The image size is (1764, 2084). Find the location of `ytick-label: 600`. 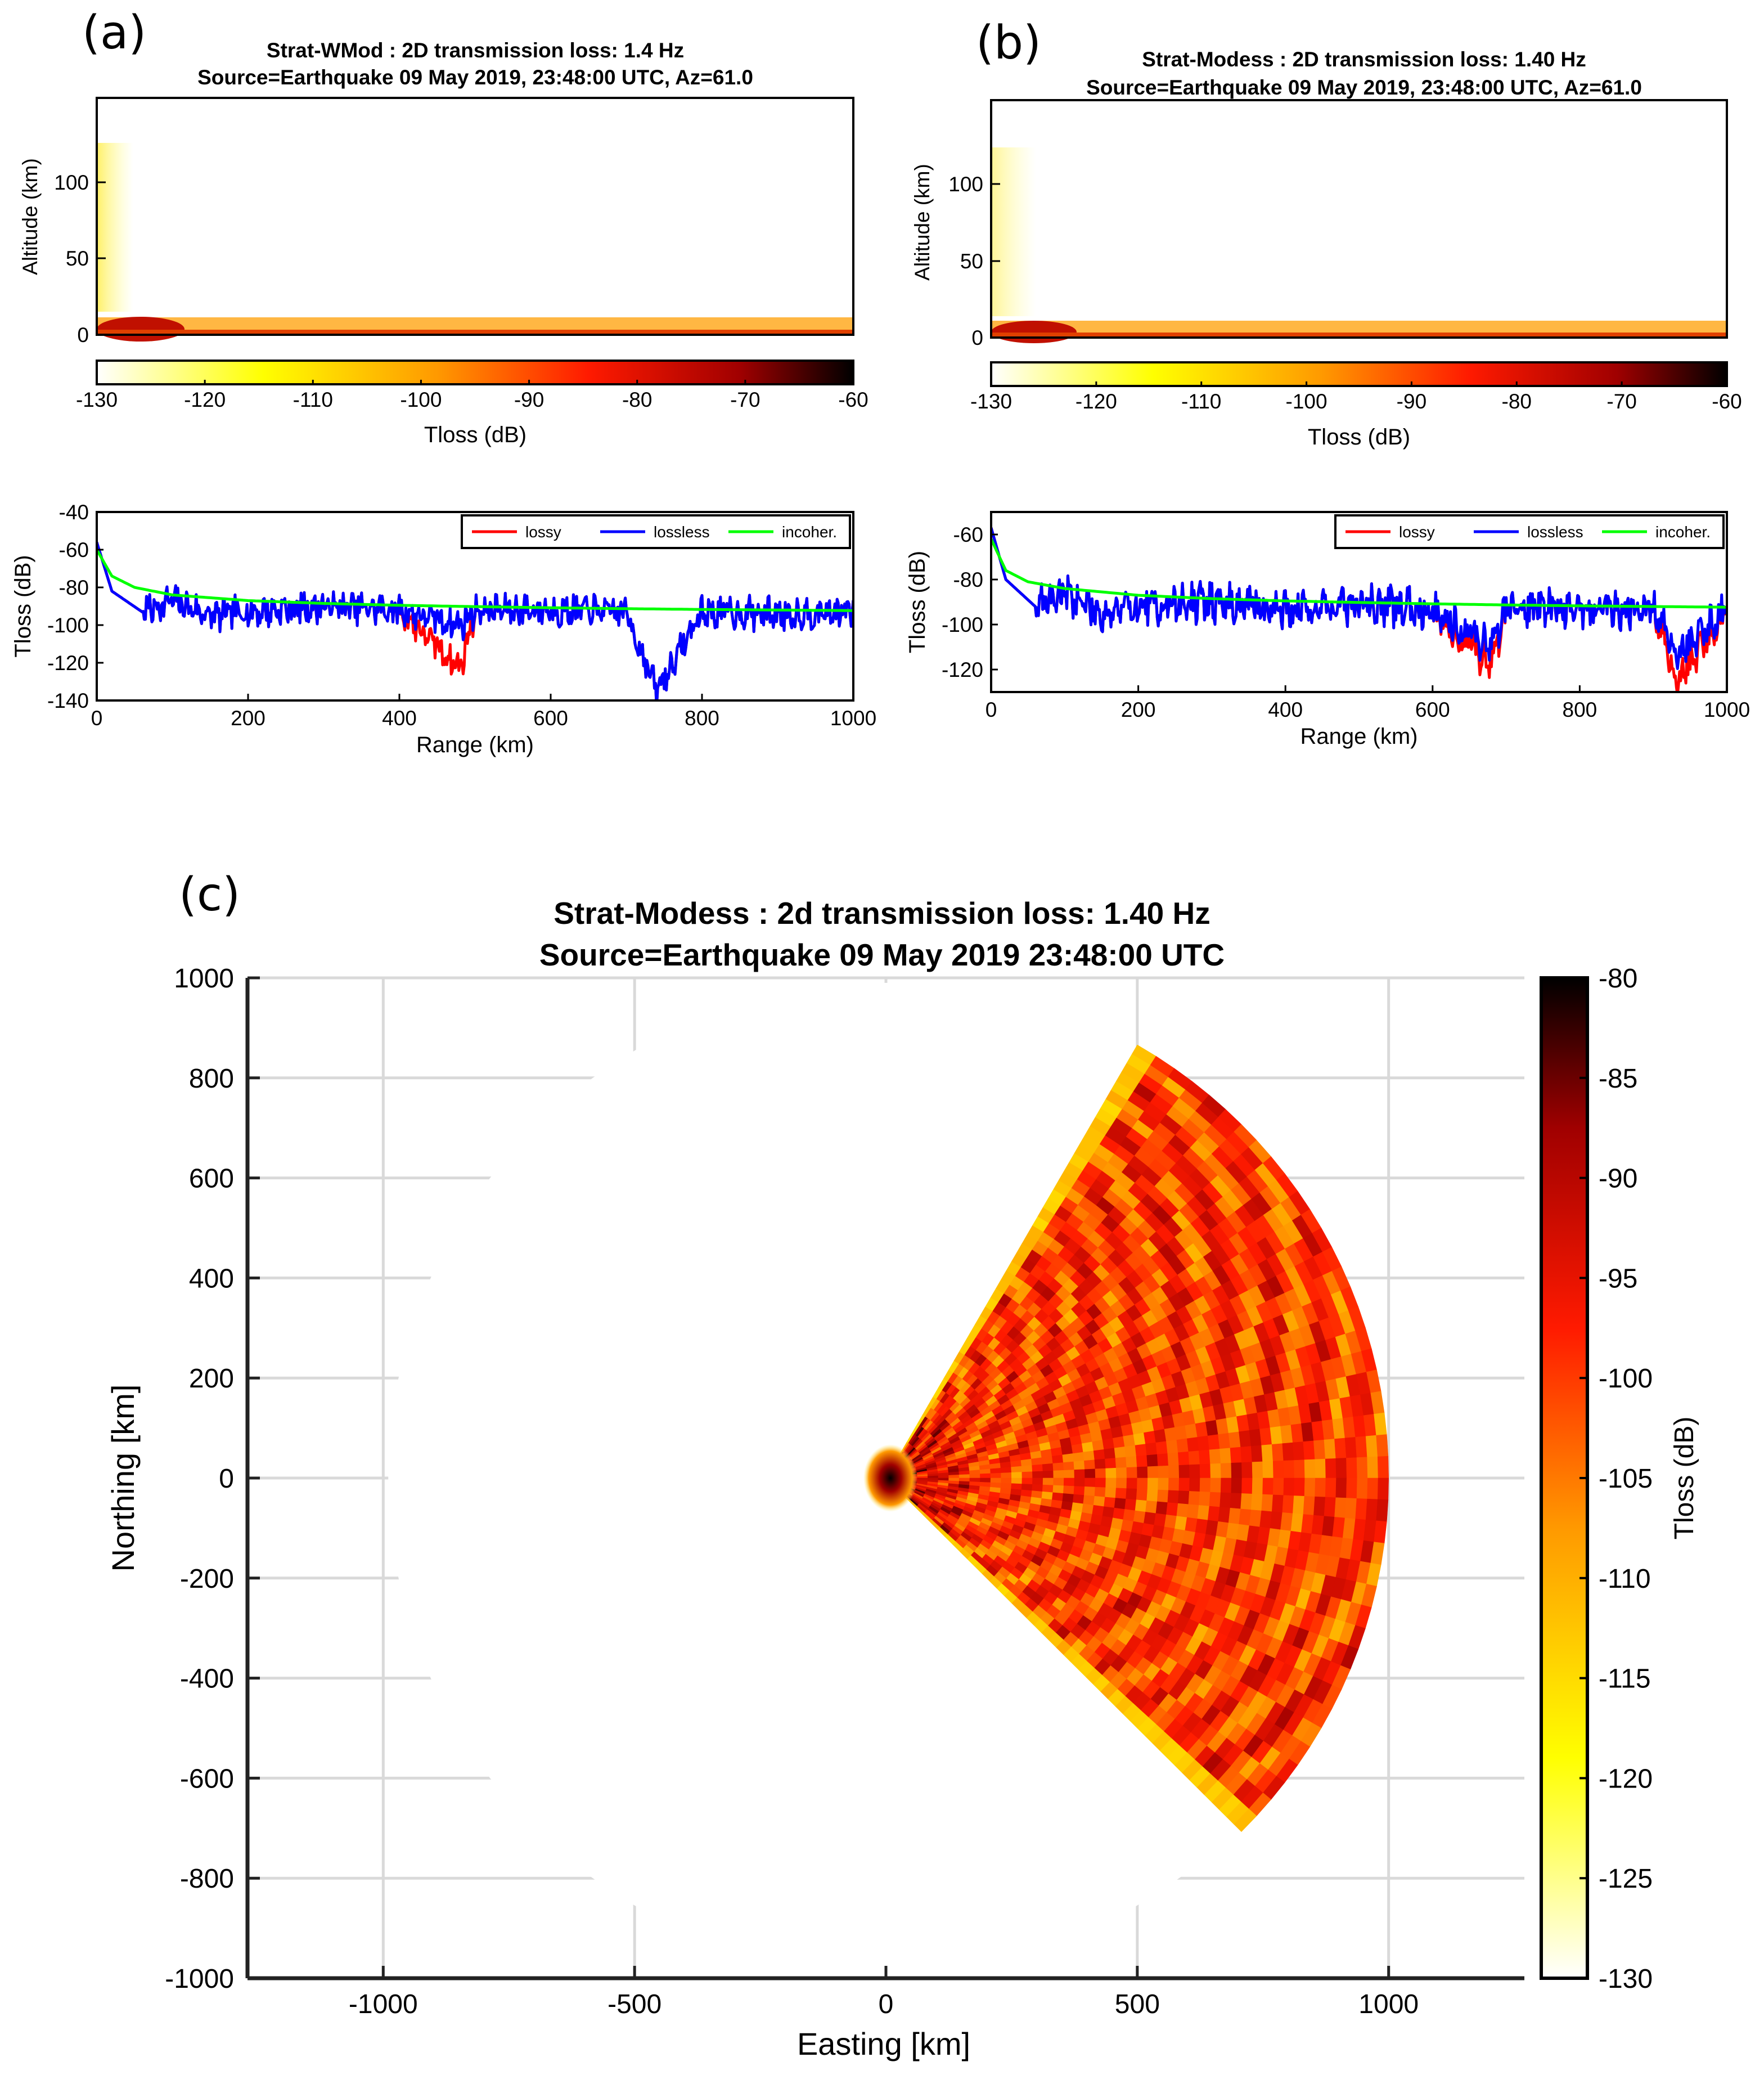

ytick-label: 600 is located at coordinates (211, 1179).